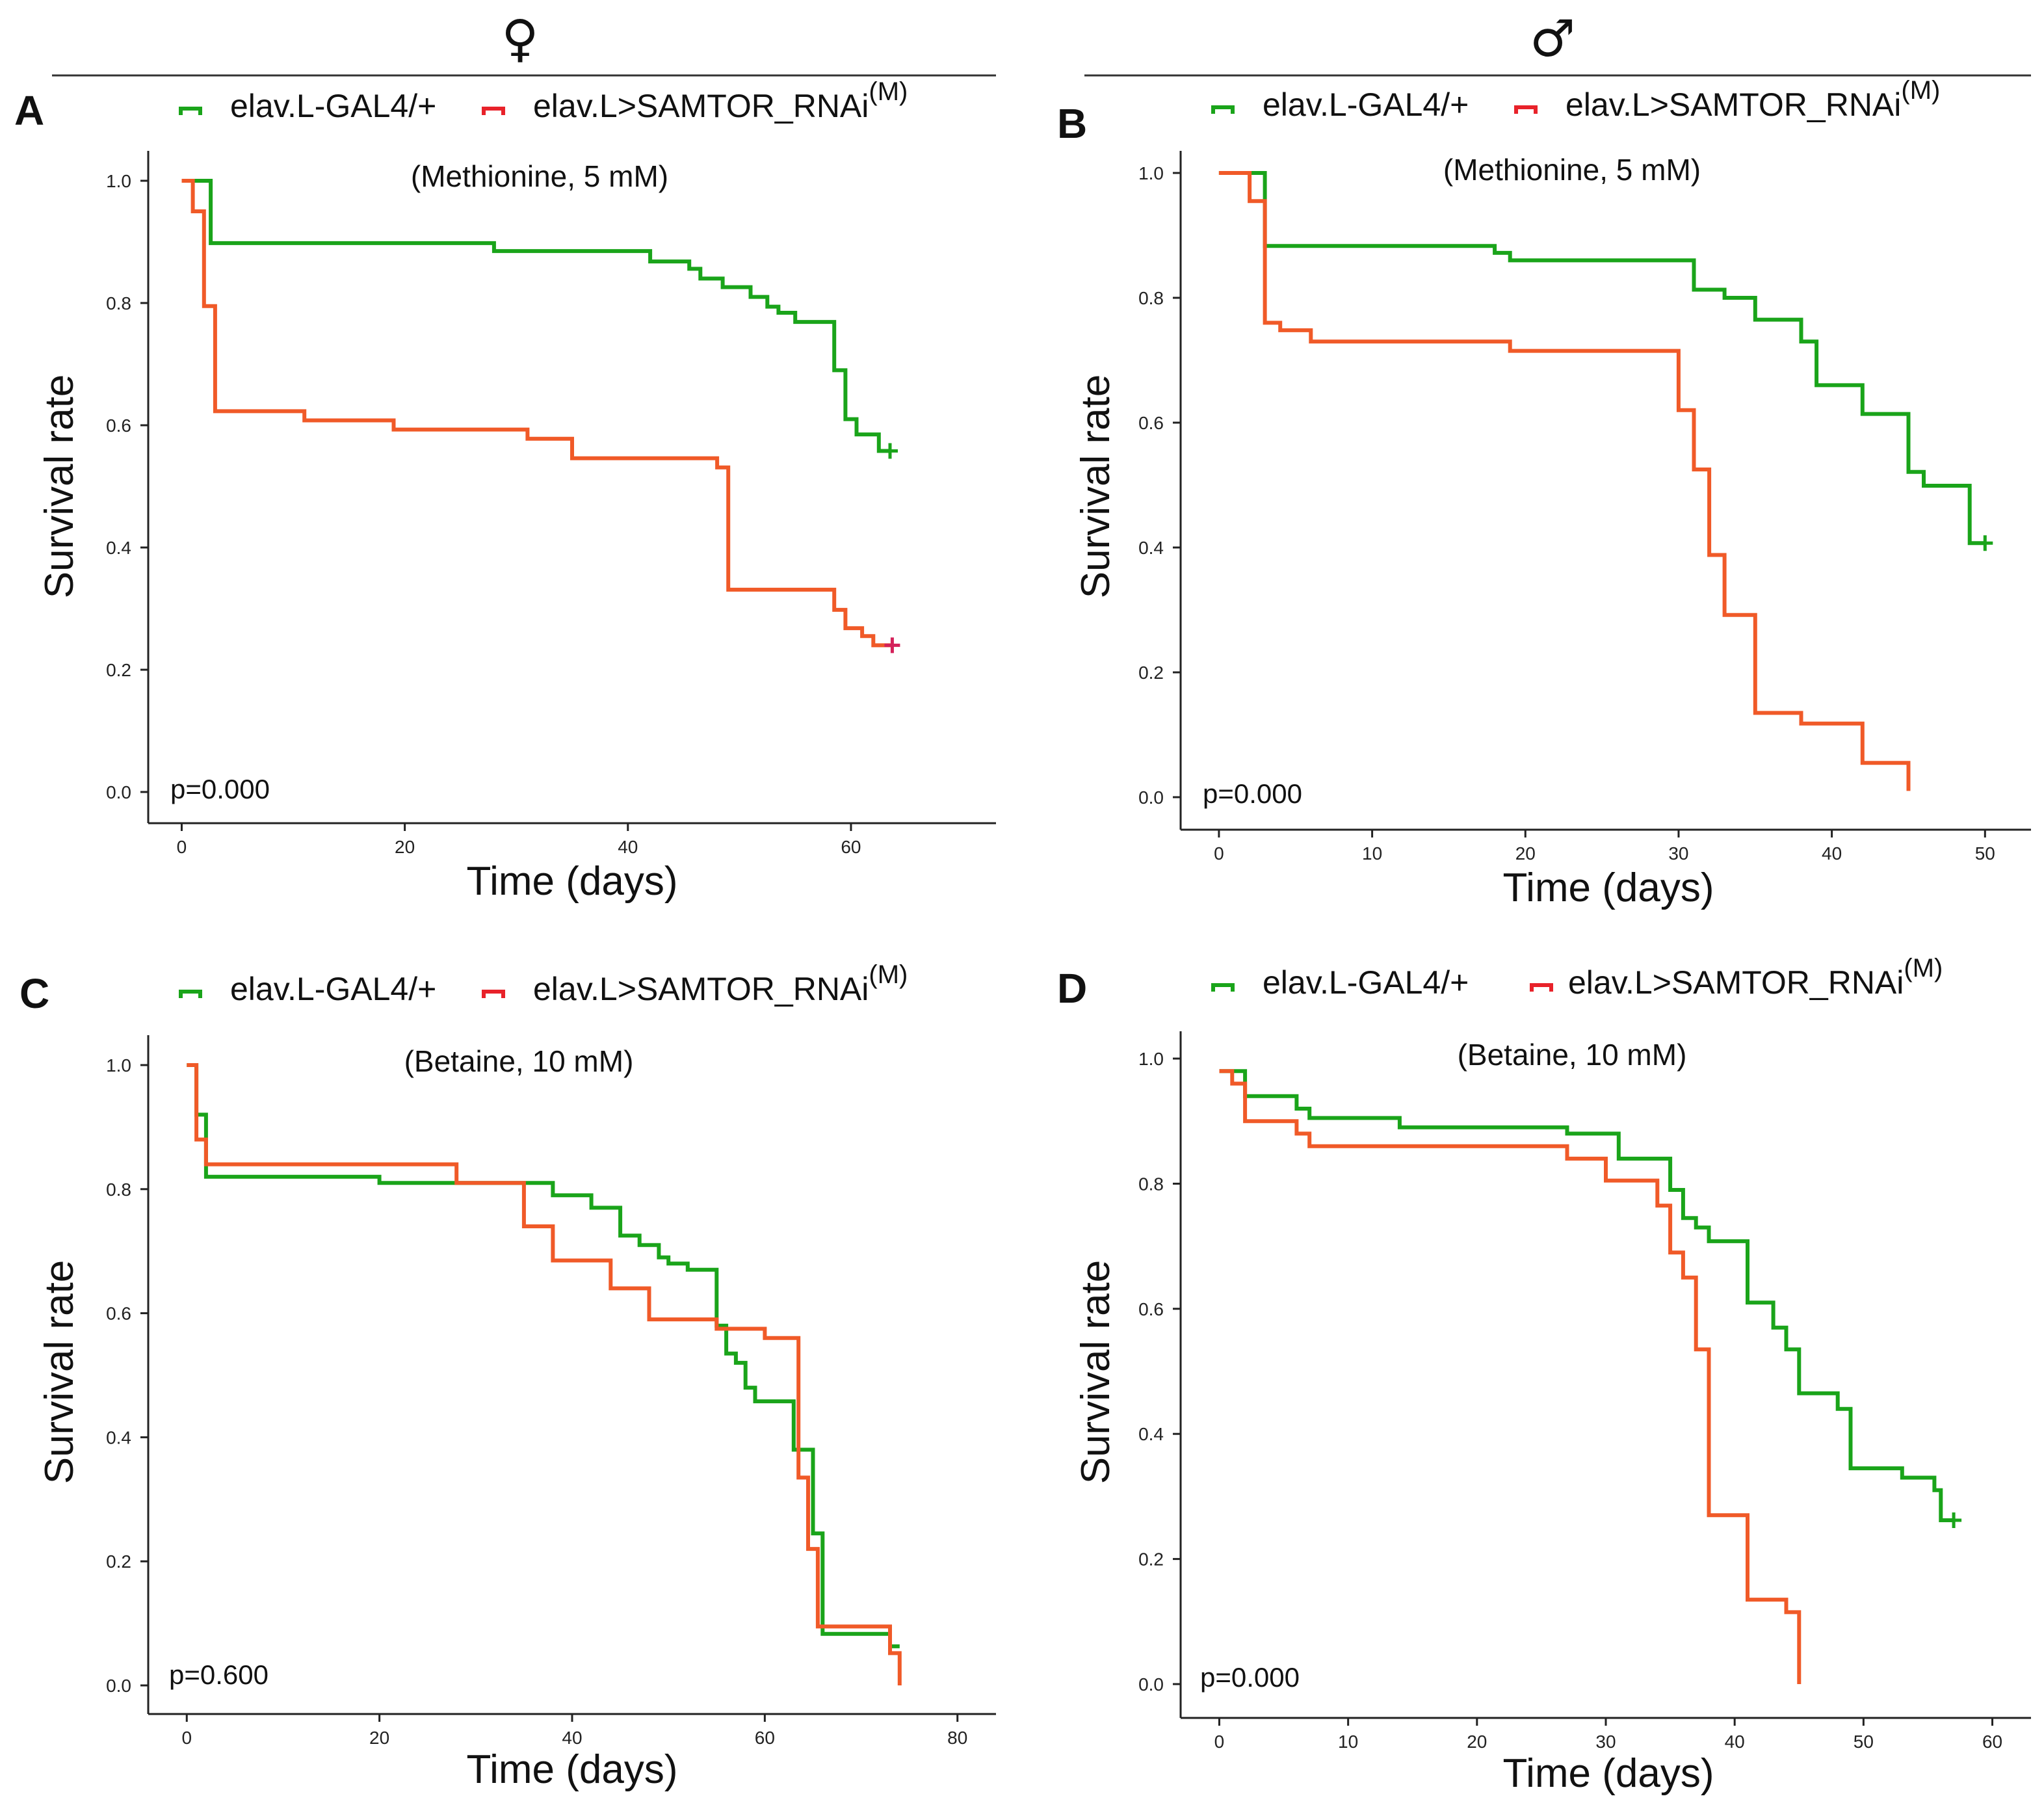 The width and height of the screenshot is (2044, 1820). Describe the element at coordinates (957, 1738) in the screenshot. I see `x-tick-label: 80` at that location.